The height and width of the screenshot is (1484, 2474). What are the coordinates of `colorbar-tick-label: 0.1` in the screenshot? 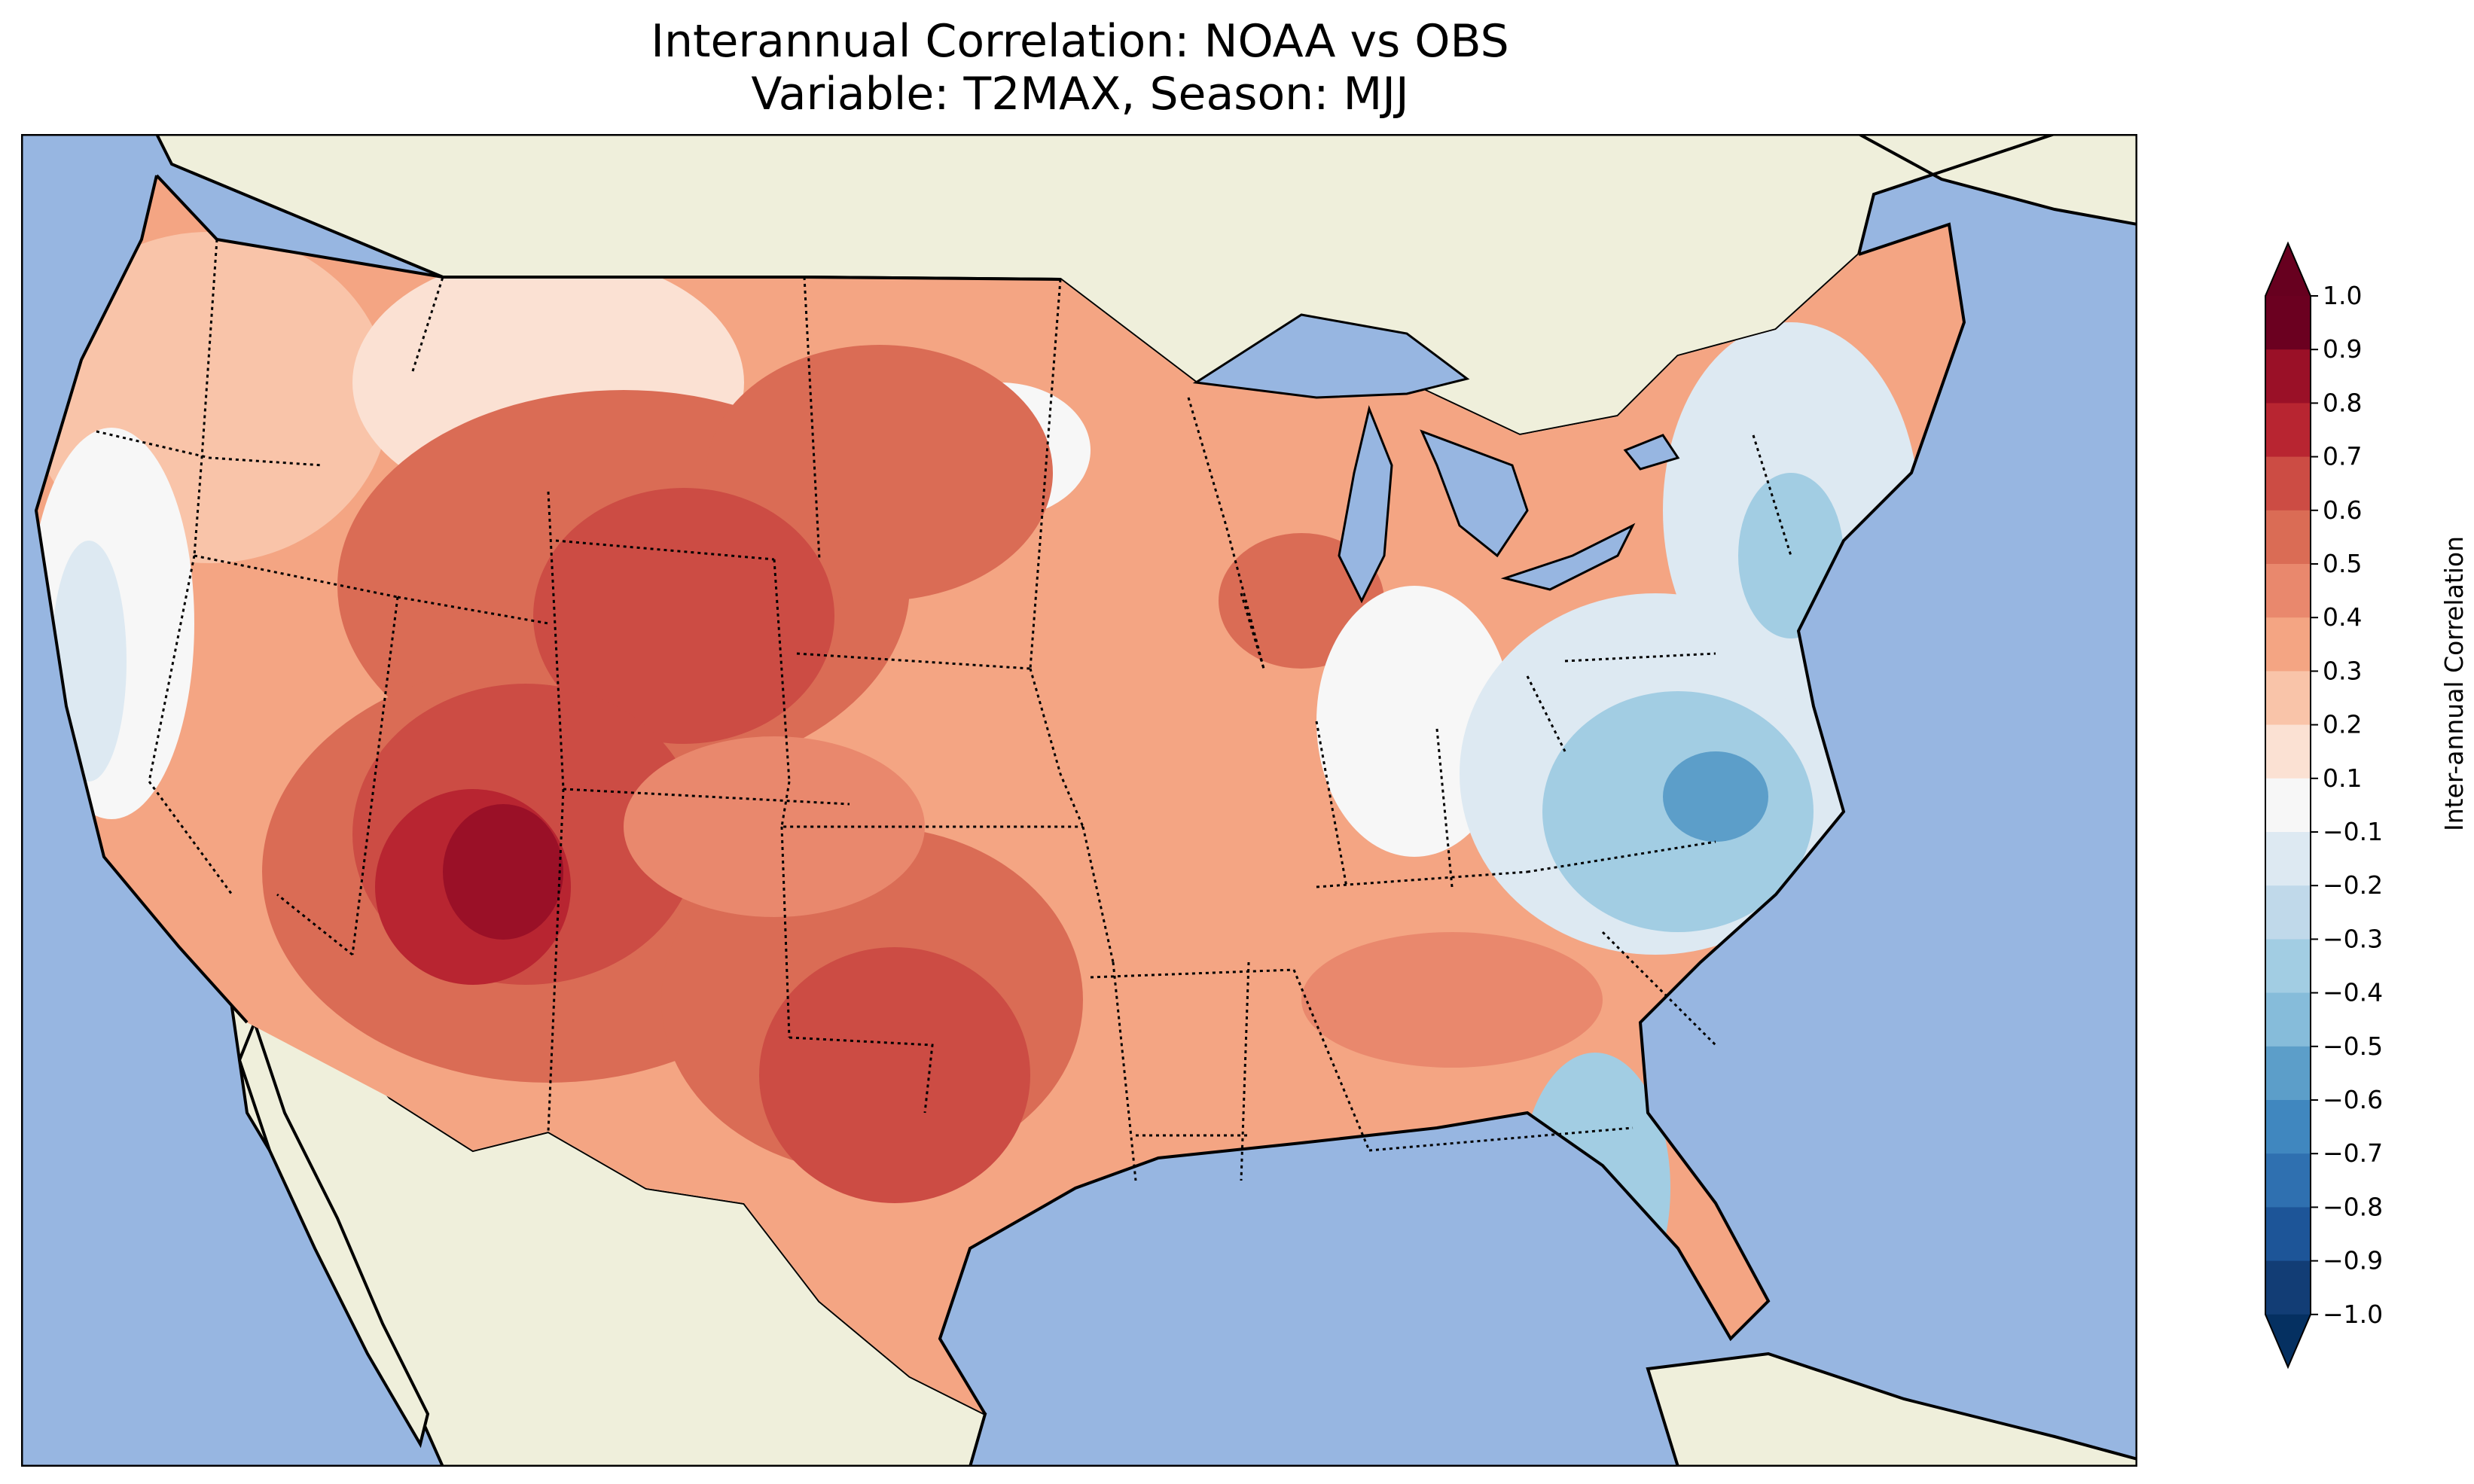 It's located at (2343, 778).